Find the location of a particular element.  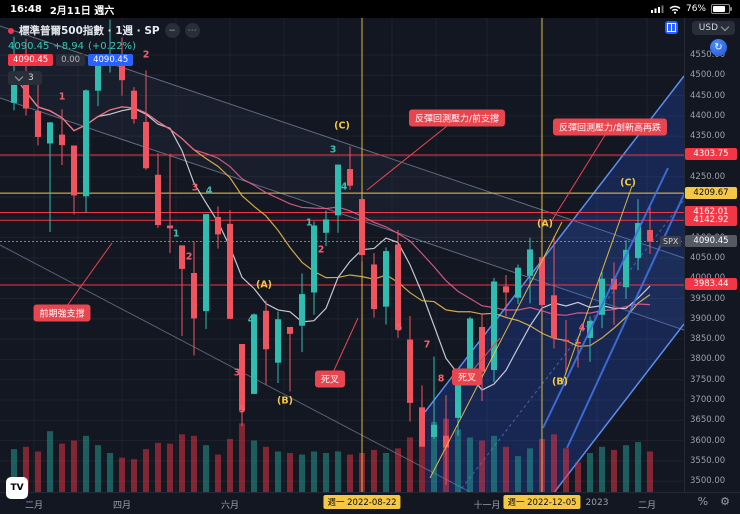

price-axis-label: 4550.00 is located at coordinates (708, 55).